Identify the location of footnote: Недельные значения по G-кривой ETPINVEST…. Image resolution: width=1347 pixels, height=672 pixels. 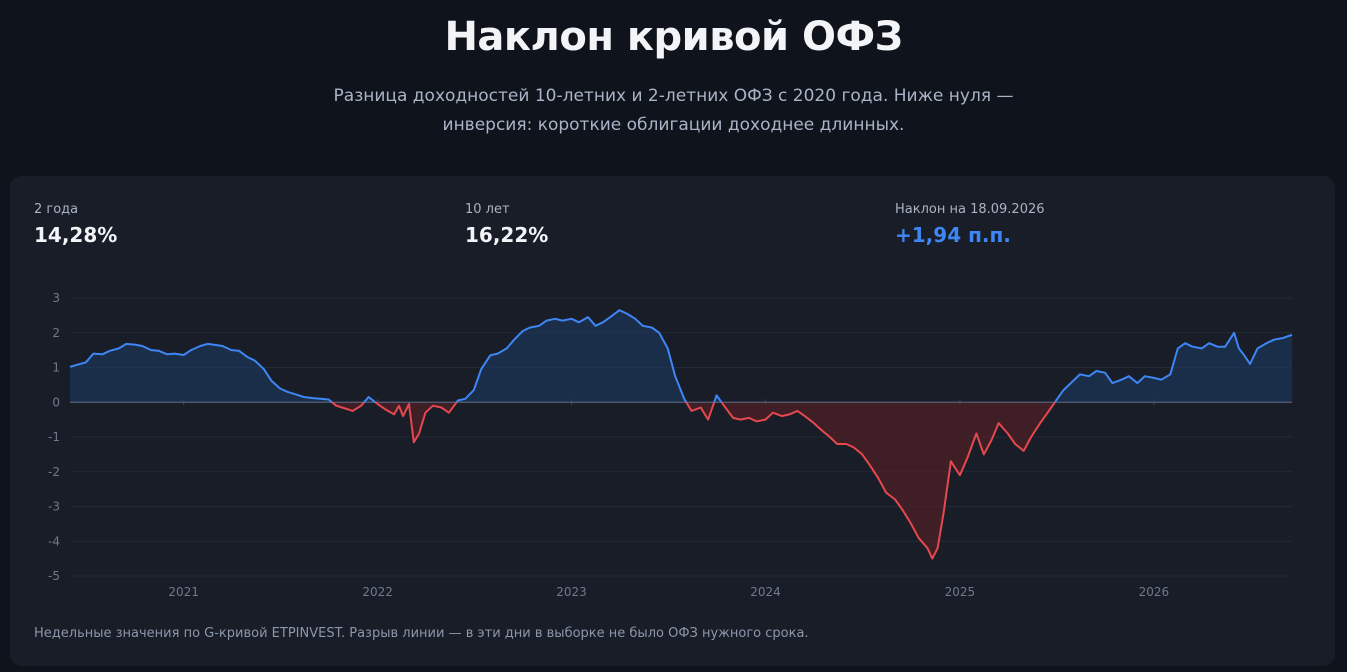
(421, 633).